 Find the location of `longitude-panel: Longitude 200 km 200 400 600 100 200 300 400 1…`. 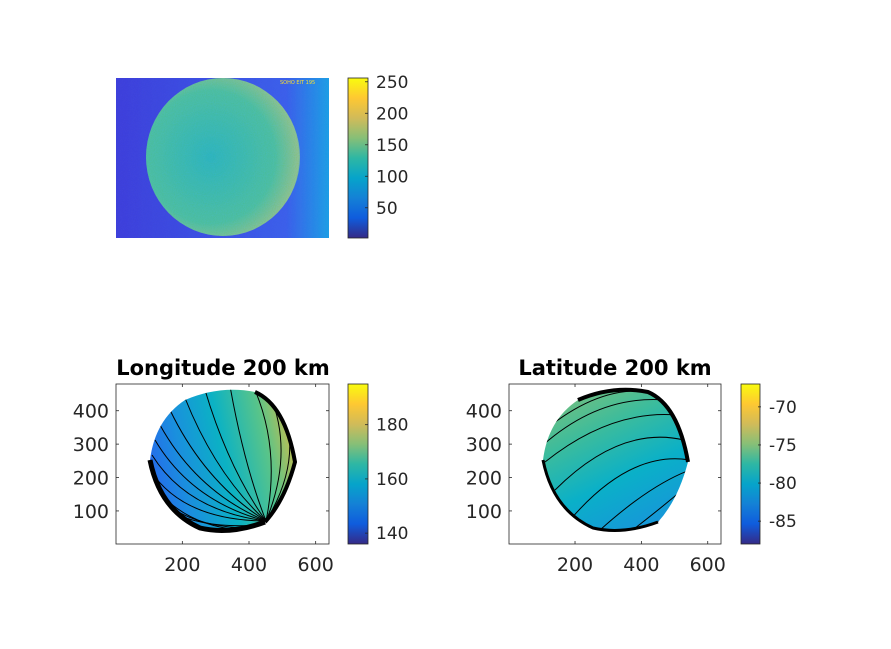

longitude-panel: Longitude 200 km 200 400 600 100 200 300 400 1… is located at coordinates (241, 466).